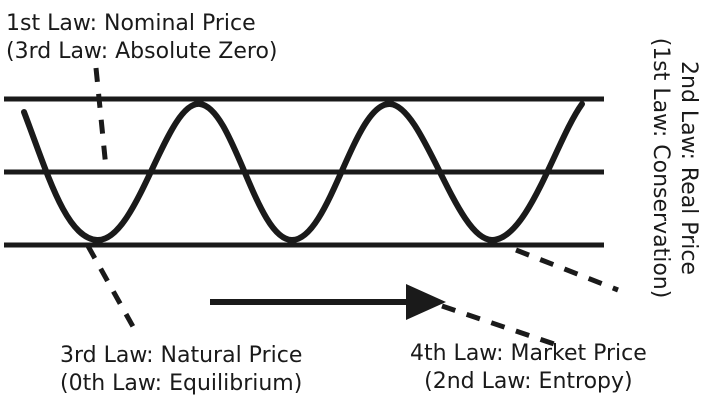  What do you see at coordinates (181, 383) in the screenshot?
I see `label-natural-line2: (0th Law: Equilibrium)` at bounding box center [181, 383].